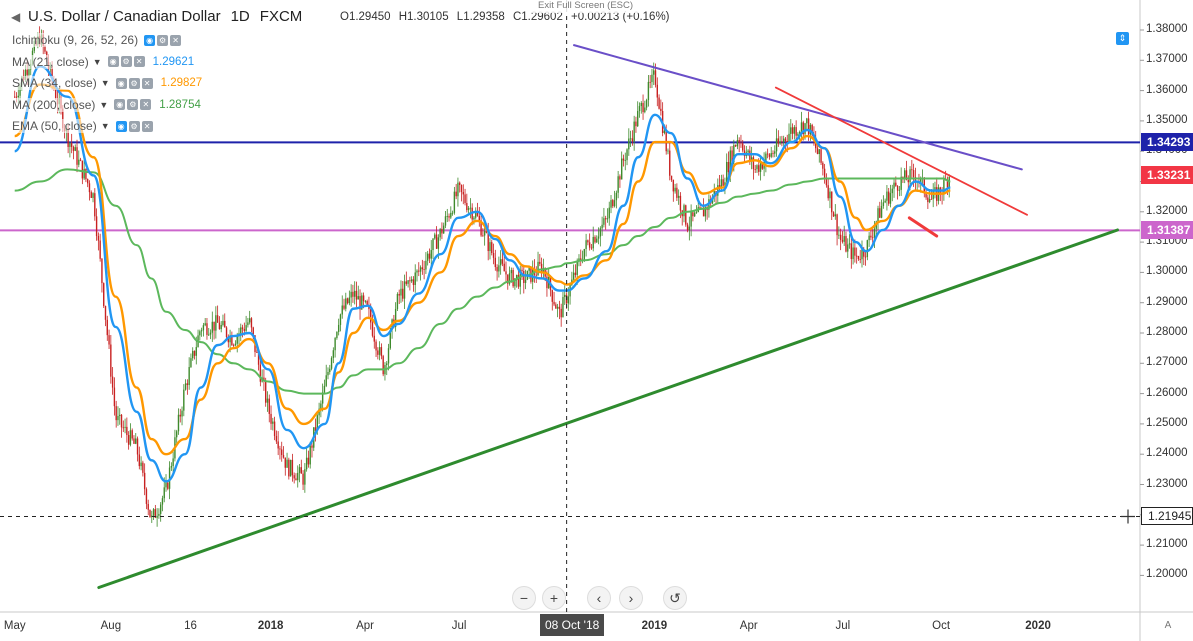 This screenshot has width=1193, height=641. Describe the element at coordinates (1122, 38) in the screenshot. I see `collapse-legend-icon: ⇕` at that location.